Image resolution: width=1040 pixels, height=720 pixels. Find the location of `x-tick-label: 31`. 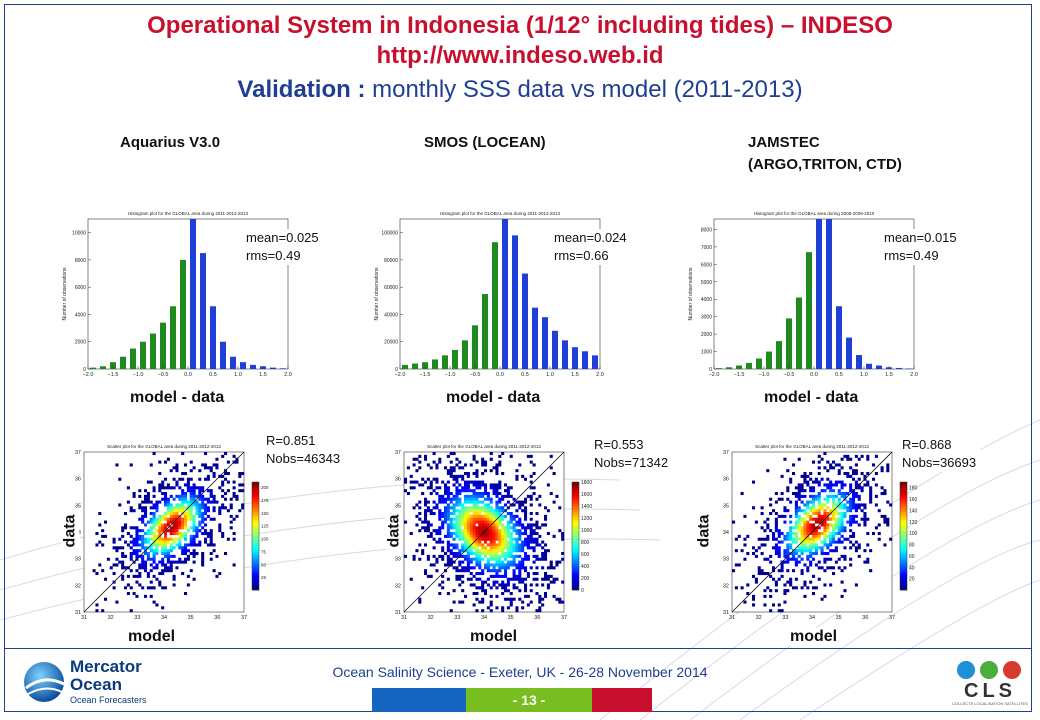

x-tick-label: 31 is located at coordinates (84, 618).